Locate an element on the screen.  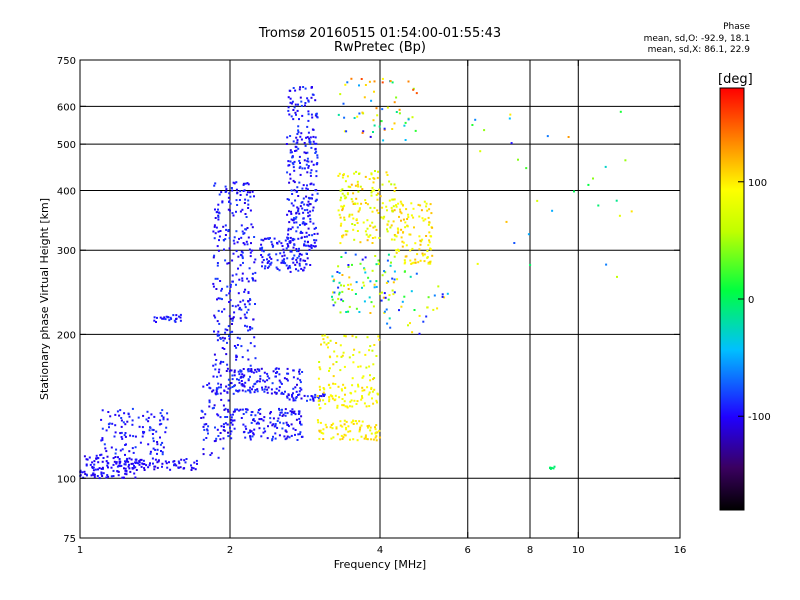
x-axis-label: Frequency [MHz] is located at coordinates (380, 564).